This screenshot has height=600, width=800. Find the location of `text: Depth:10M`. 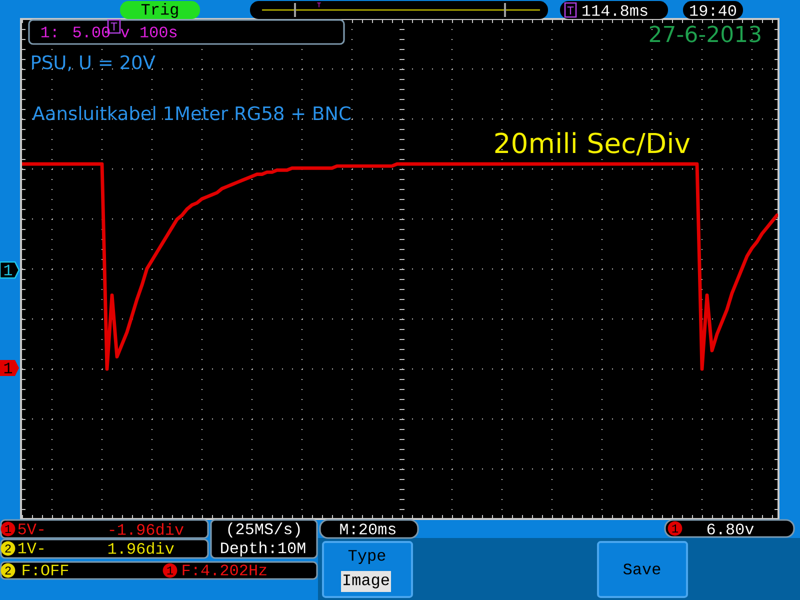

text: Depth:10M is located at coordinates (263, 549).